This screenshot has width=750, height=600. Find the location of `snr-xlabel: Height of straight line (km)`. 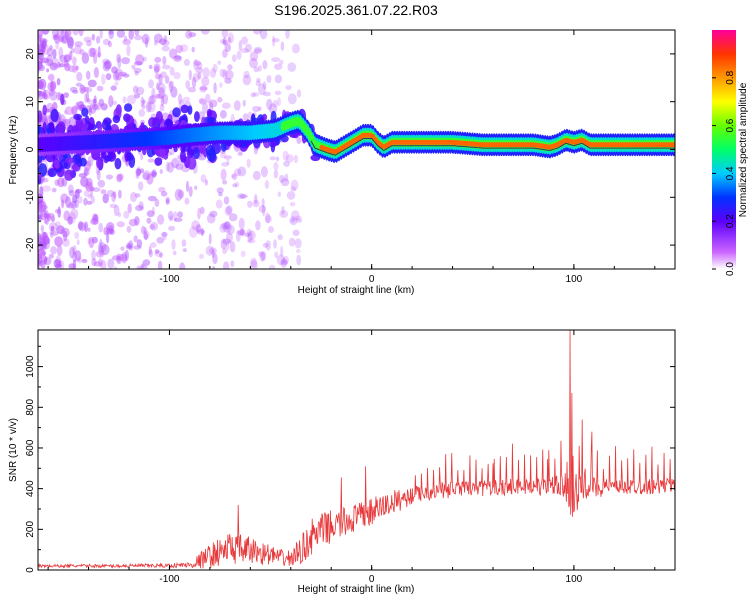

snr-xlabel: Height of straight line (km) is located at coordinates (356, 589).